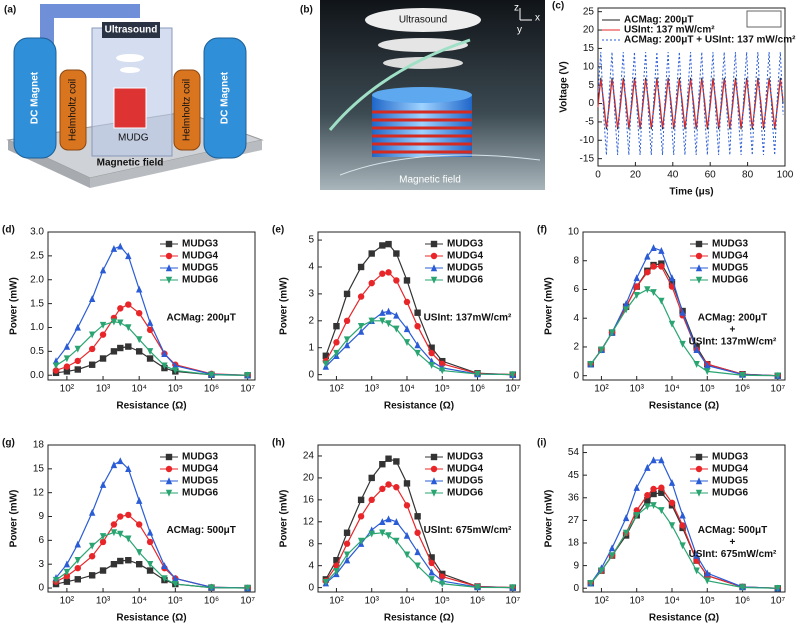 This screenshot has height=623, width=800. Describe the element at coordinates (309, 456) in the screenshot. I see `y-tick-label: 24` at that location.